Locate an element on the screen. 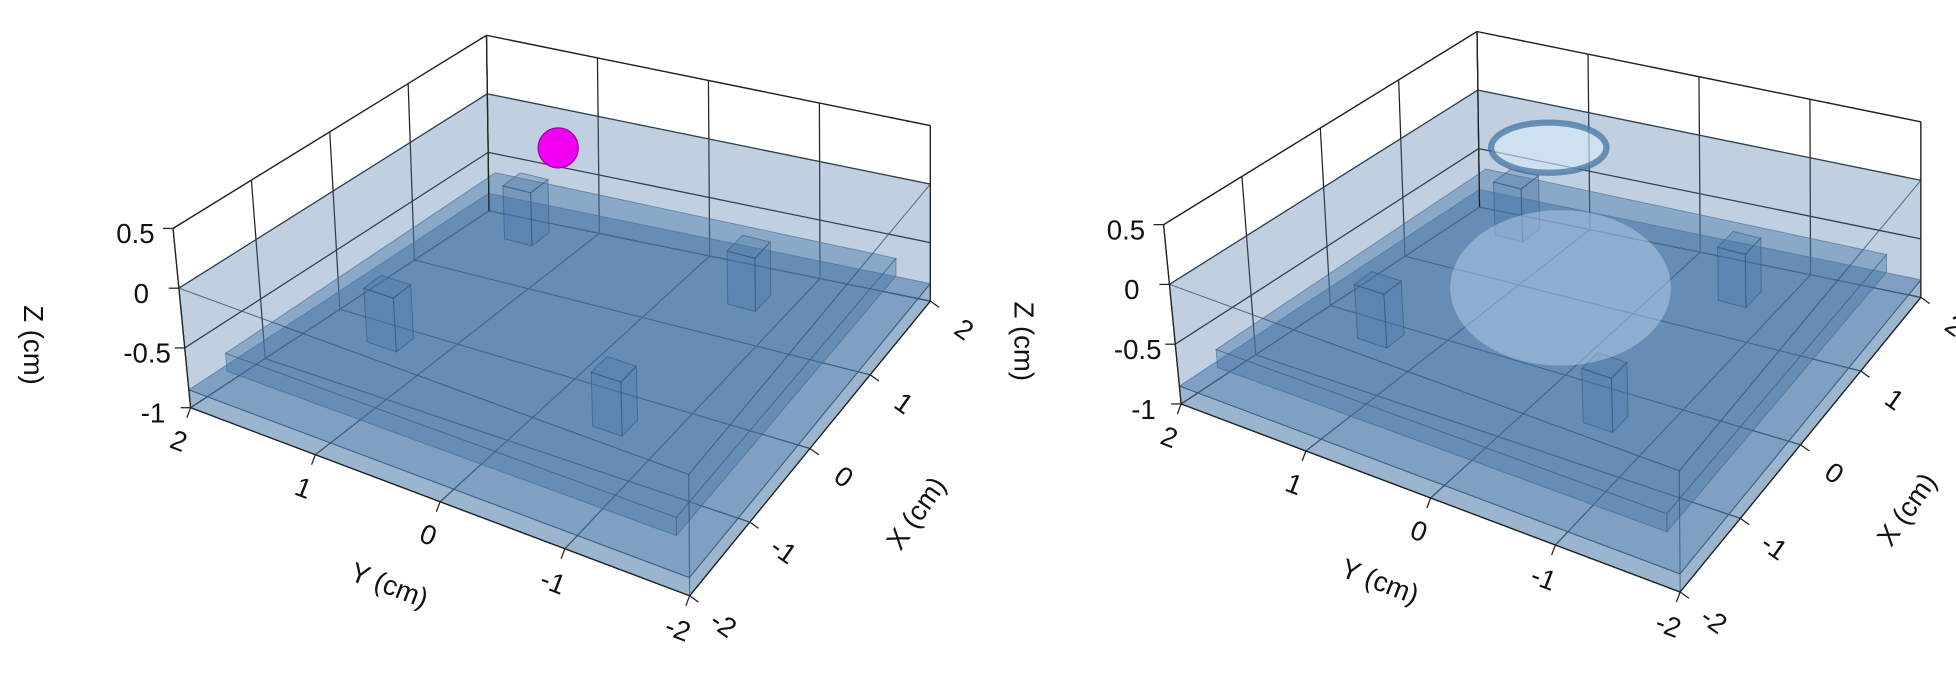 The height and width of the screenshot is (675, 1956). ring is located at coordinates (1549, 147).